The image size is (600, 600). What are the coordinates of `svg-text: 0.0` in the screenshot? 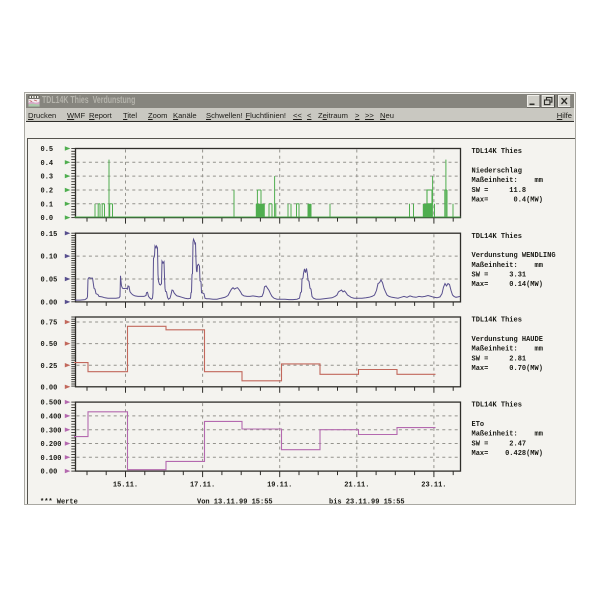 It's located at (47, 219).